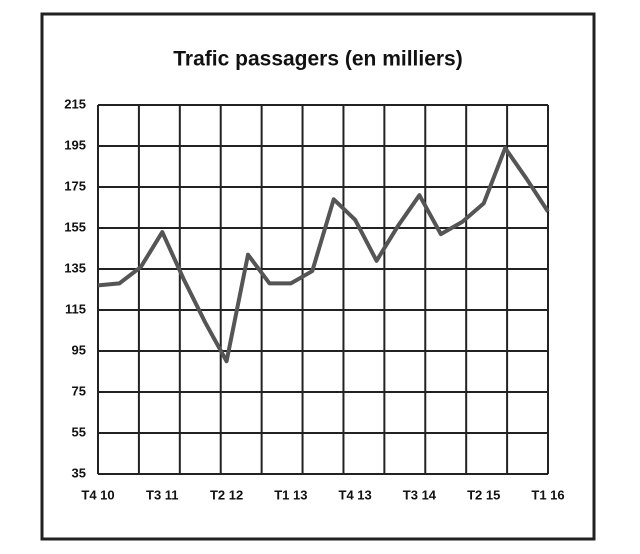 Image resolution: width=640 pixels, height=554 pixels. I want to click on x-tick-label: T3 14, so click(420, 494).